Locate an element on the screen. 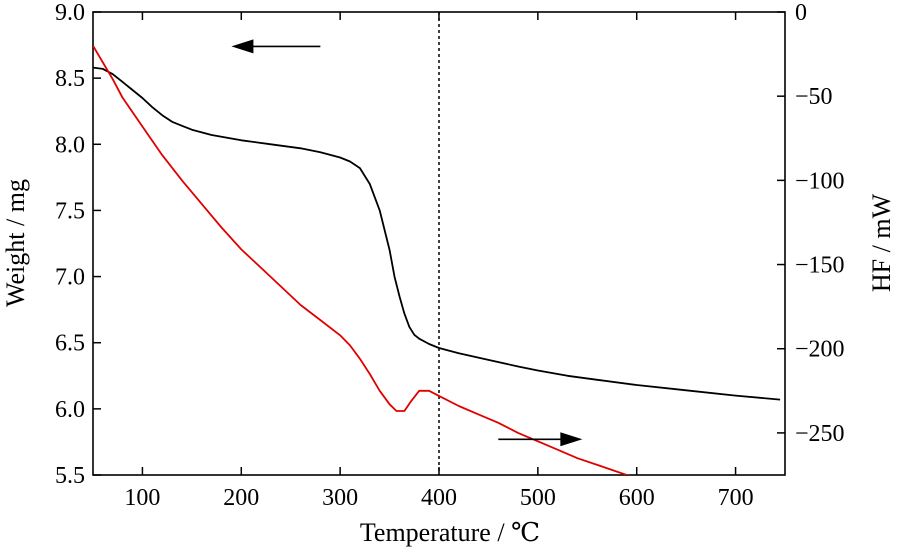  y-left-tick-label: 7.0 is located at coordinates (70, 278).